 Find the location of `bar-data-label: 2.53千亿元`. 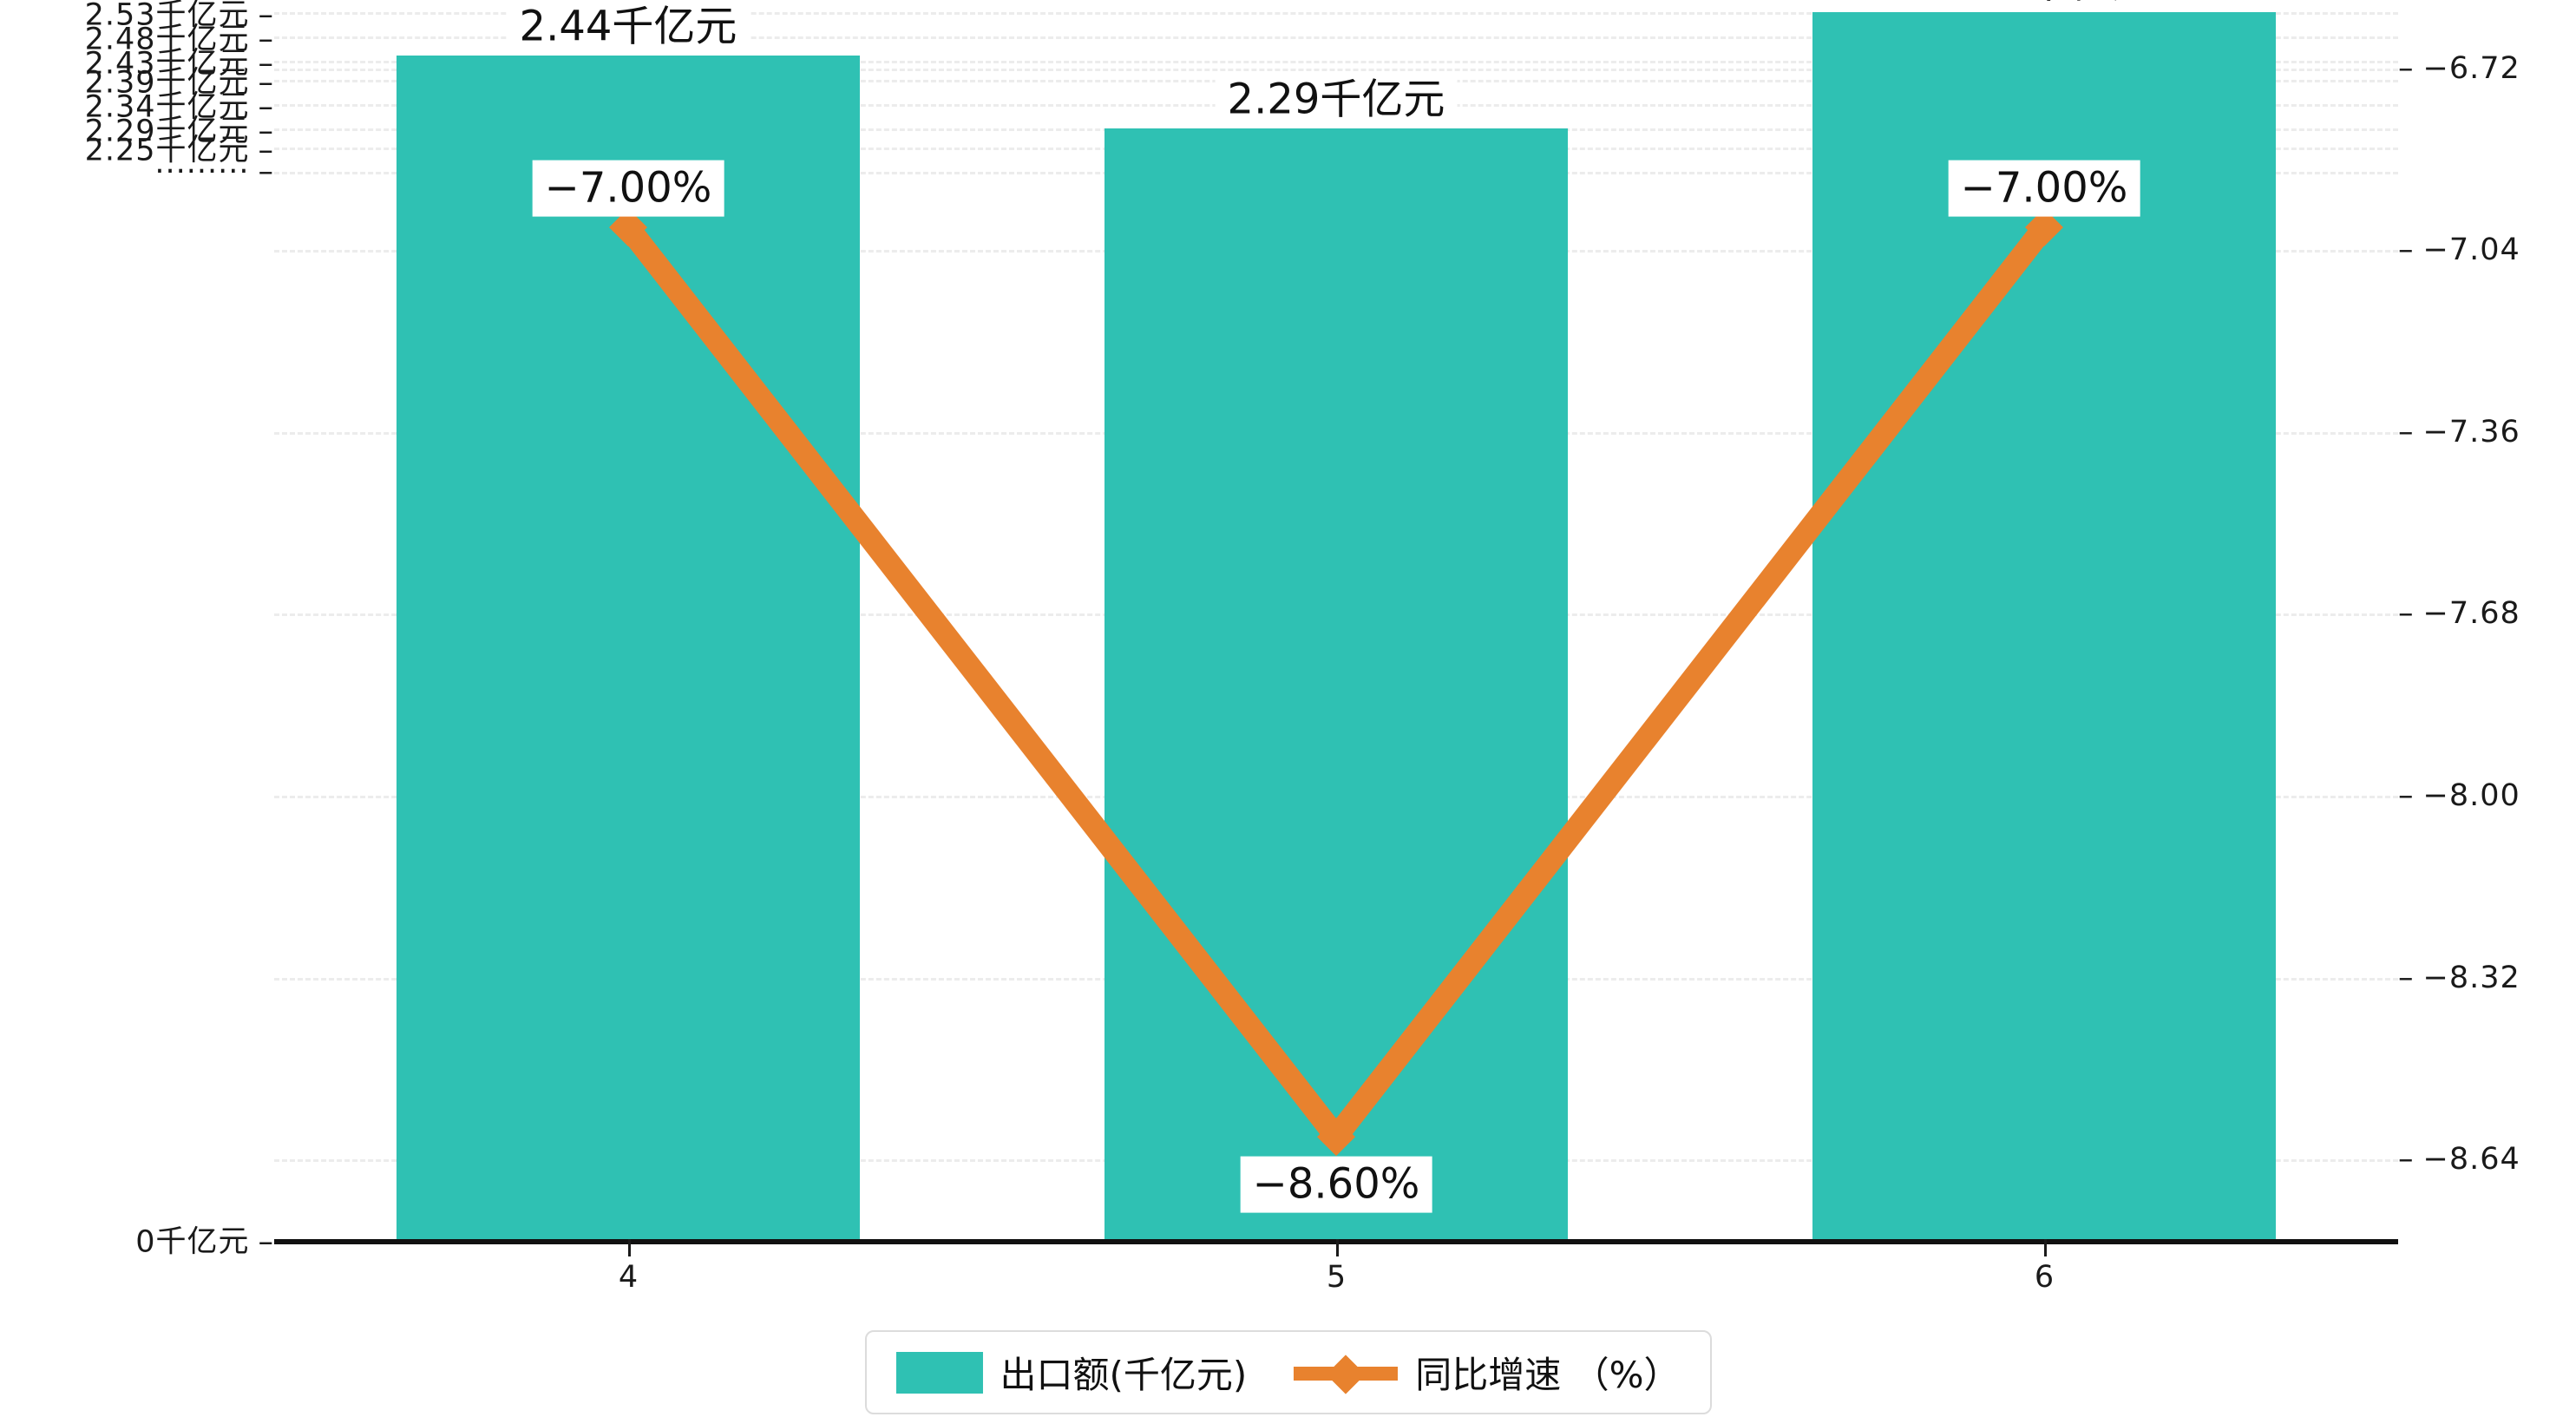

bar-data-label: 2.53千亿元 is located at coordinates (2044, 6).